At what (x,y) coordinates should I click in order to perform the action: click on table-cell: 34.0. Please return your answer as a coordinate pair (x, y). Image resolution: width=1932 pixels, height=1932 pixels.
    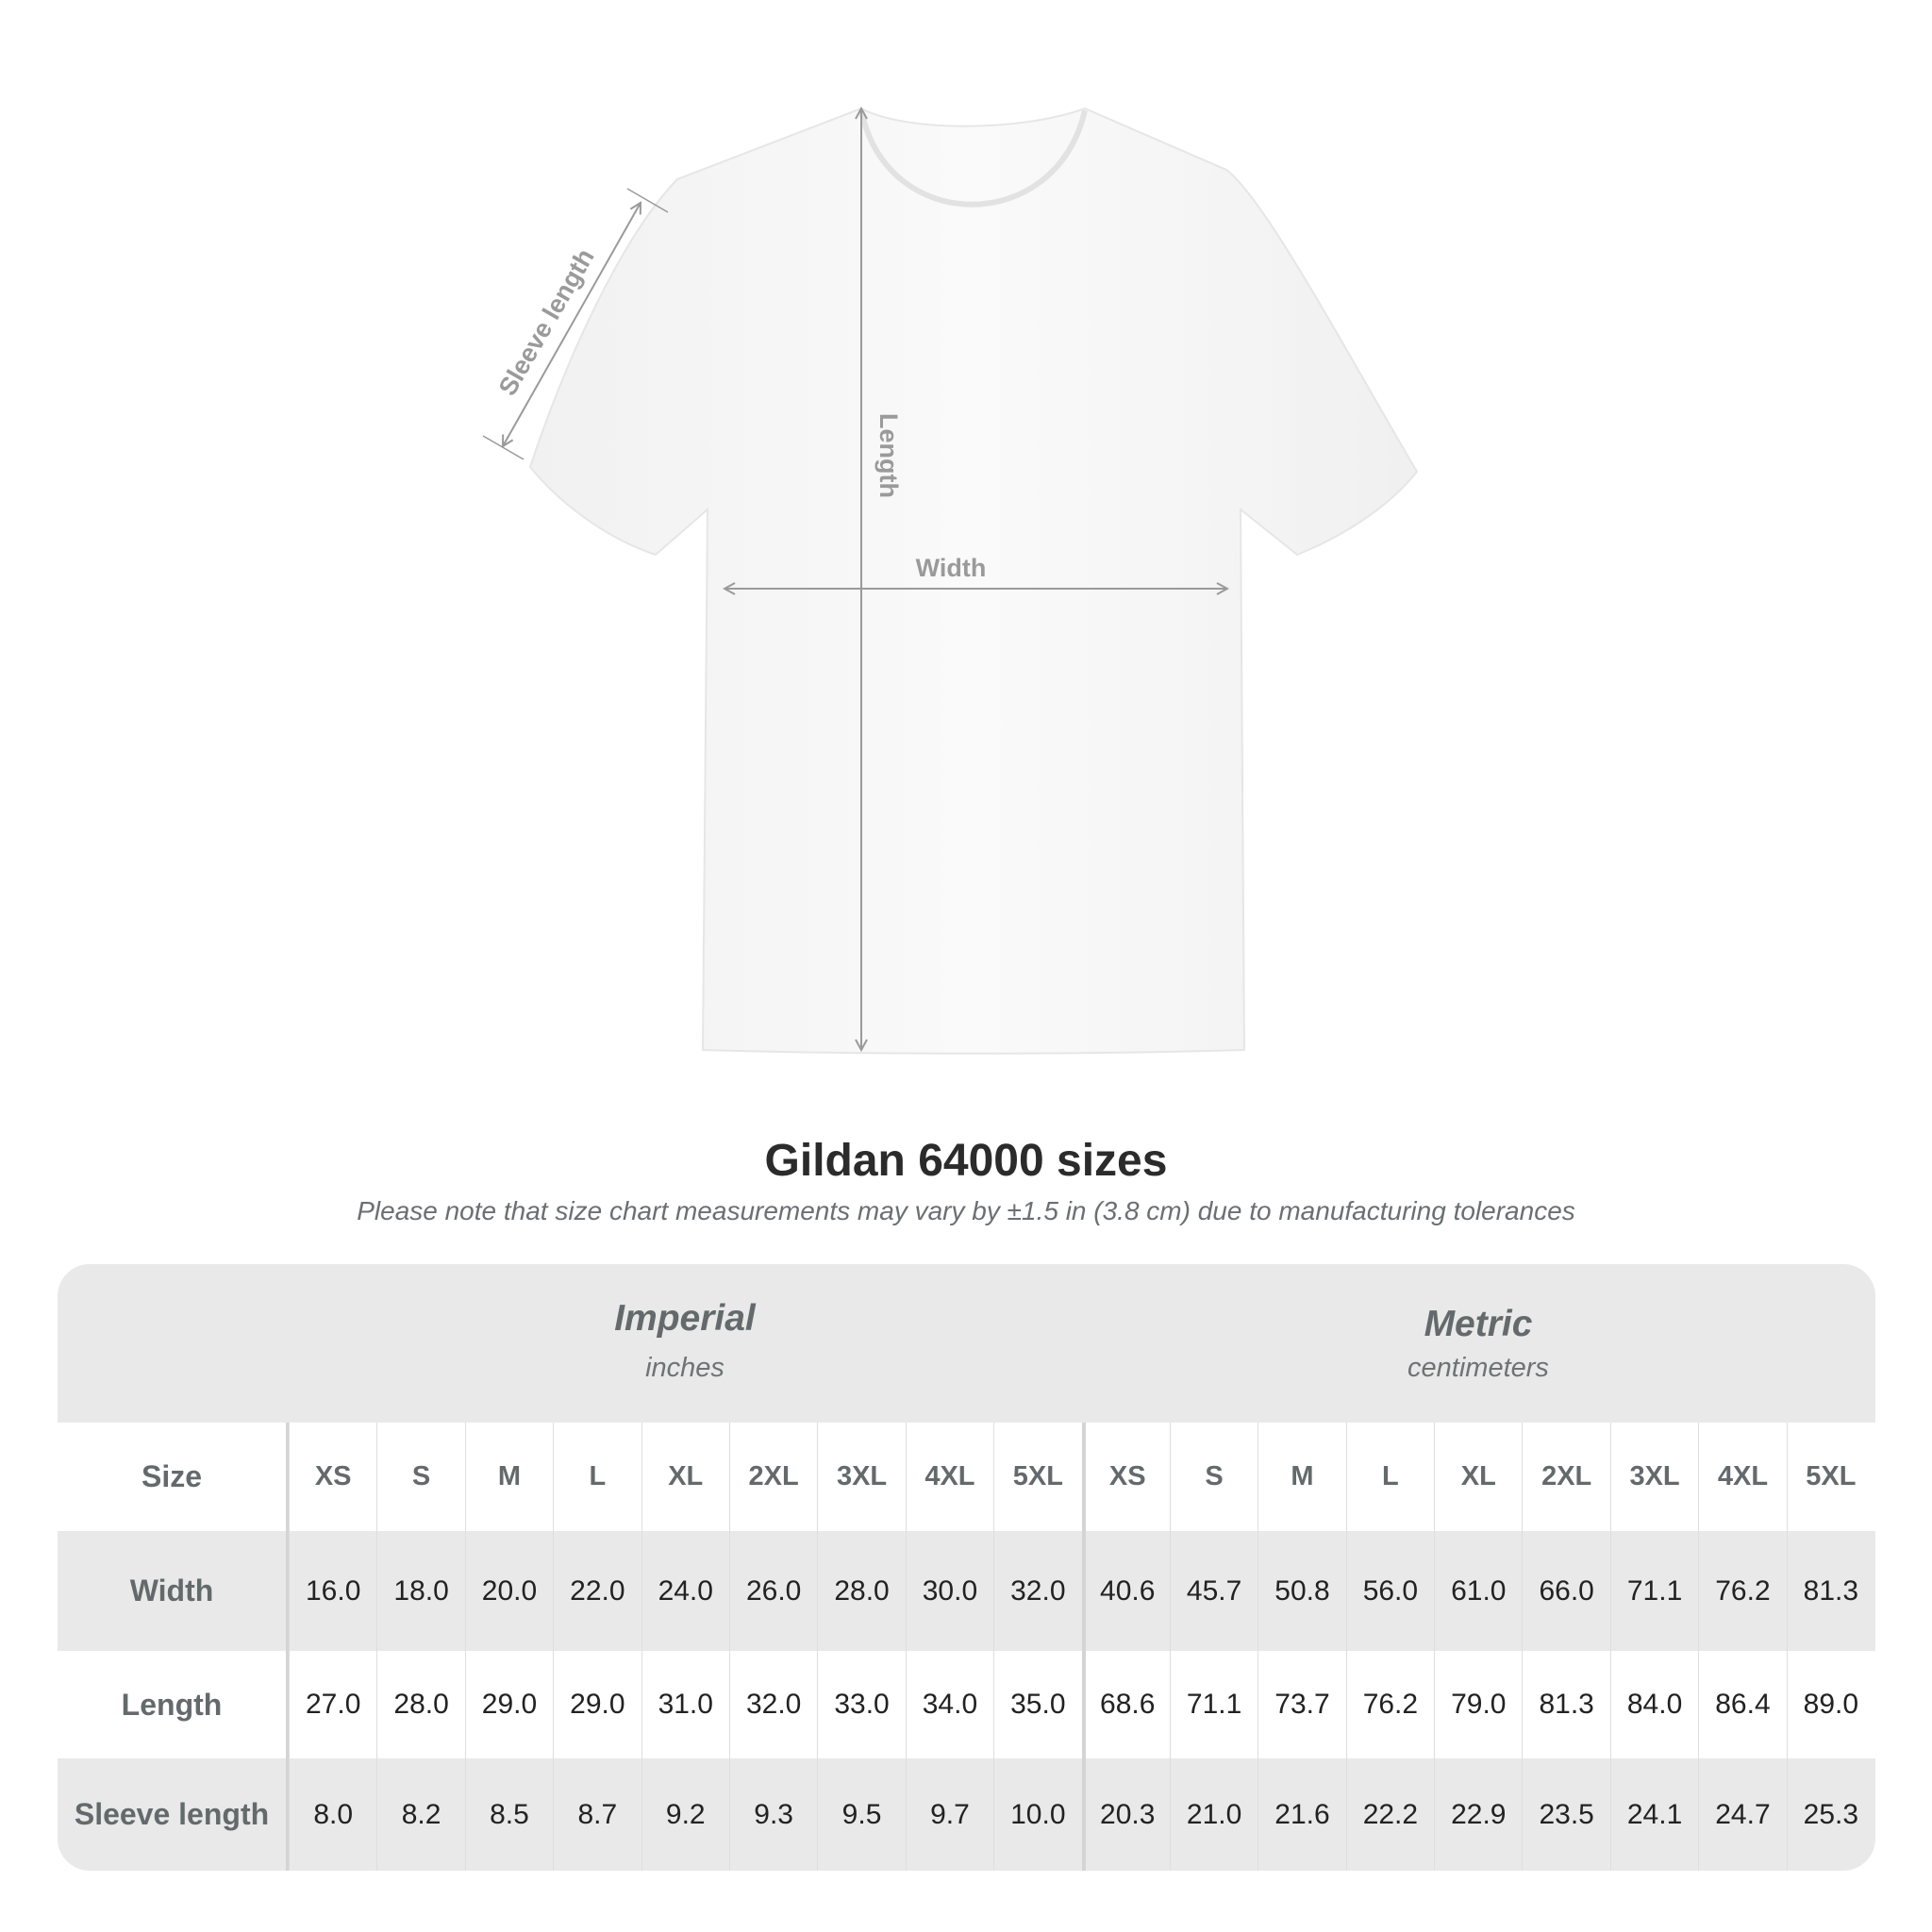
    Looking at the image, I should click on (949, 1704).